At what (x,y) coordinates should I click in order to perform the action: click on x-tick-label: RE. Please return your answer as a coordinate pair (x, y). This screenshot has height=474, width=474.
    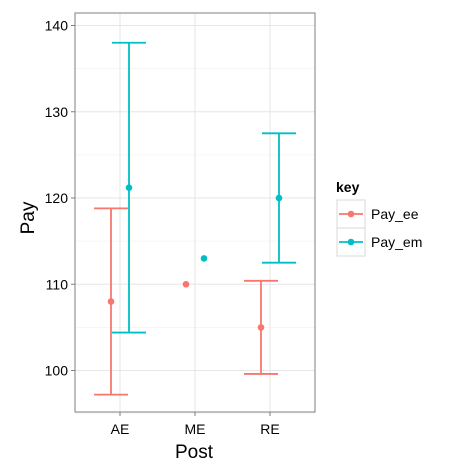
    Looking at the image, I should click on (269, 429).